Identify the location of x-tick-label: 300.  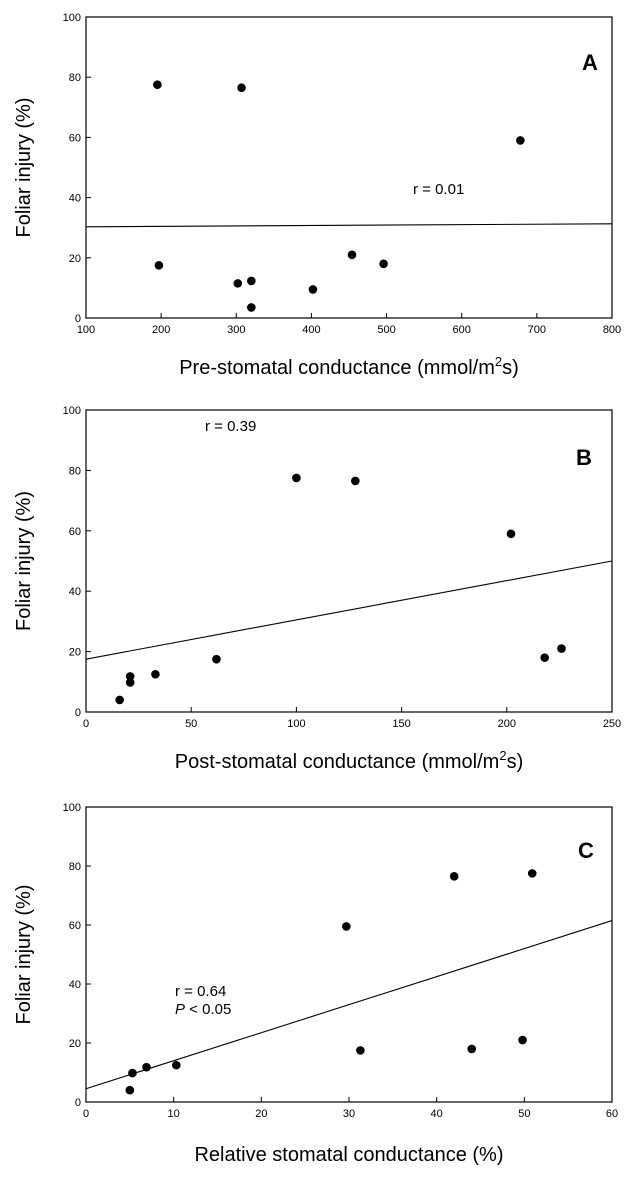
(236, 330).